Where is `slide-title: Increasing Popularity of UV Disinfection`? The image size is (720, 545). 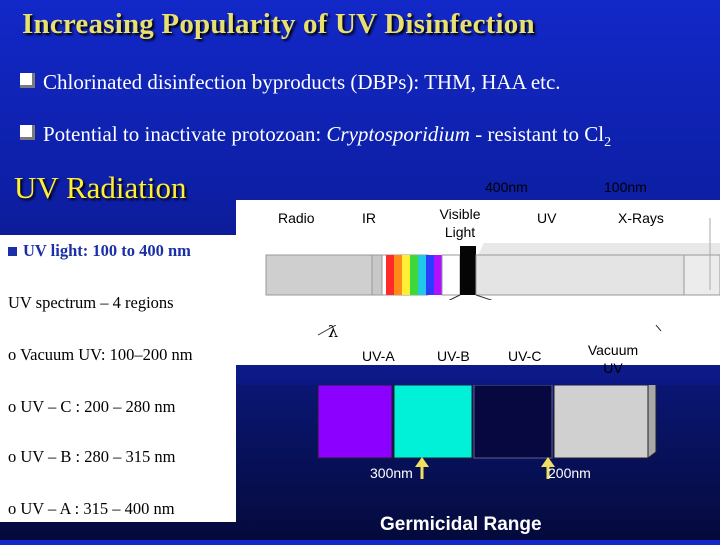 slide-title: Increasing Popularity of UV Disinfection is located at coordinates (278, 24).